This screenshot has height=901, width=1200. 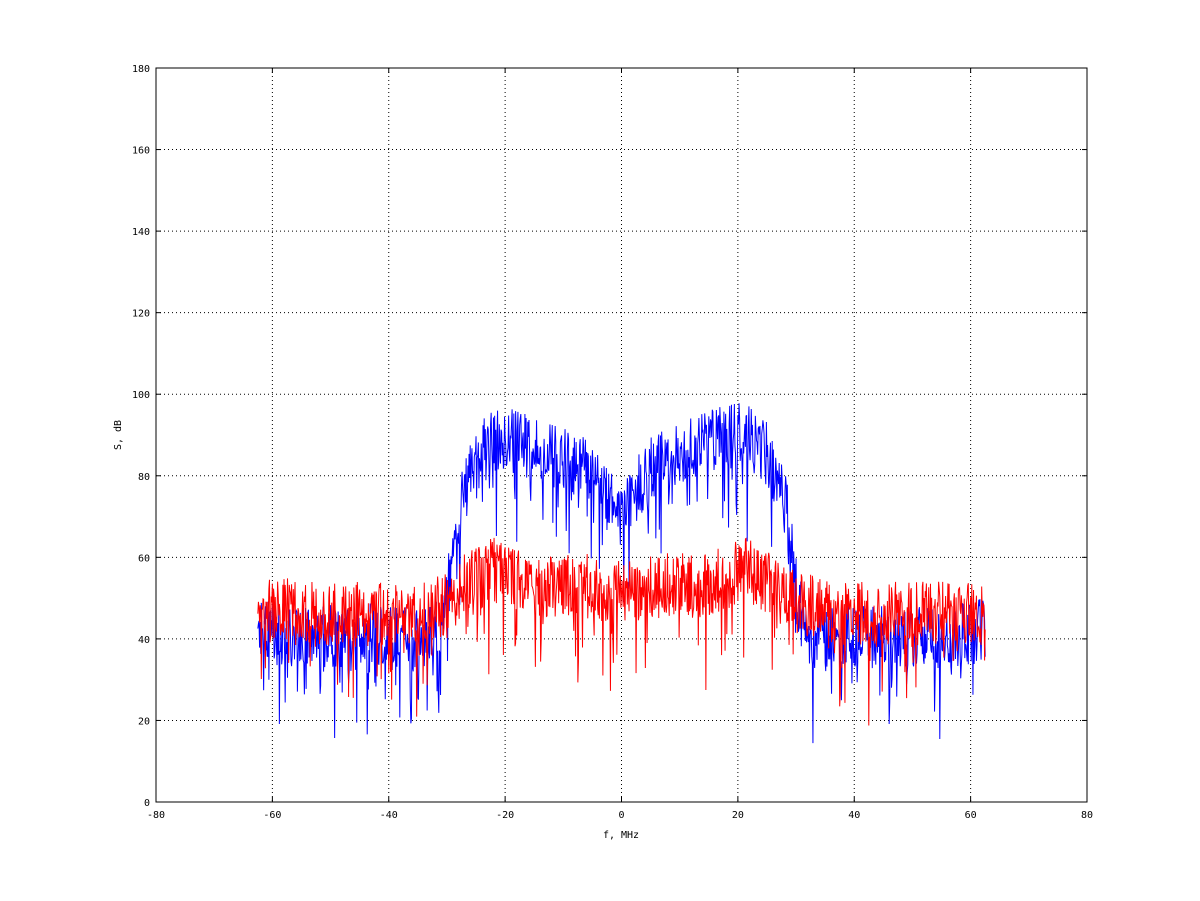 What do you see at coordinates (141, 395) in the screenshot?
I see `y-tick-label: 100` at bounding box center [141, 395].